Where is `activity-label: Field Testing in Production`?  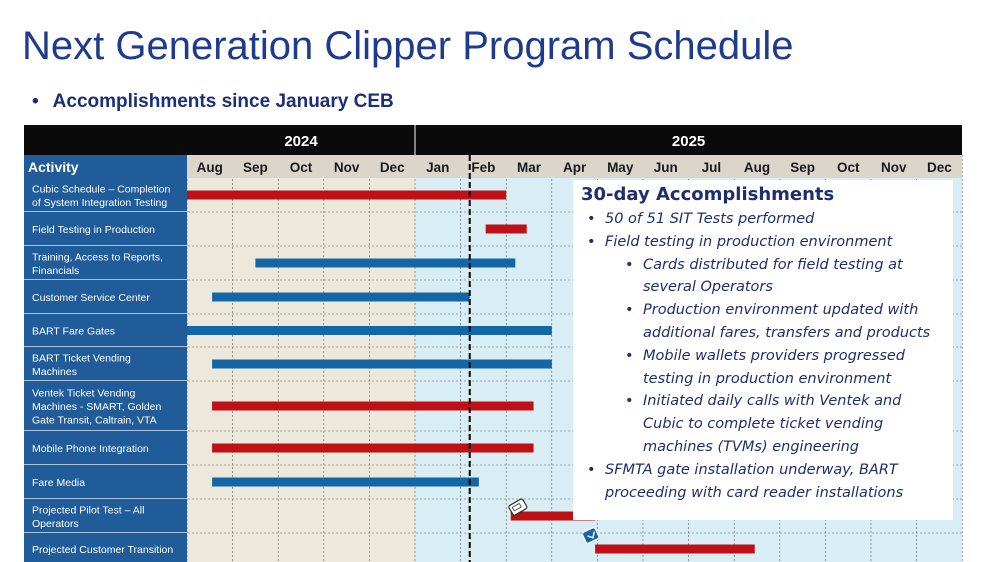 activity-label: Field Testing in Production is located at coordinates (93, 230).